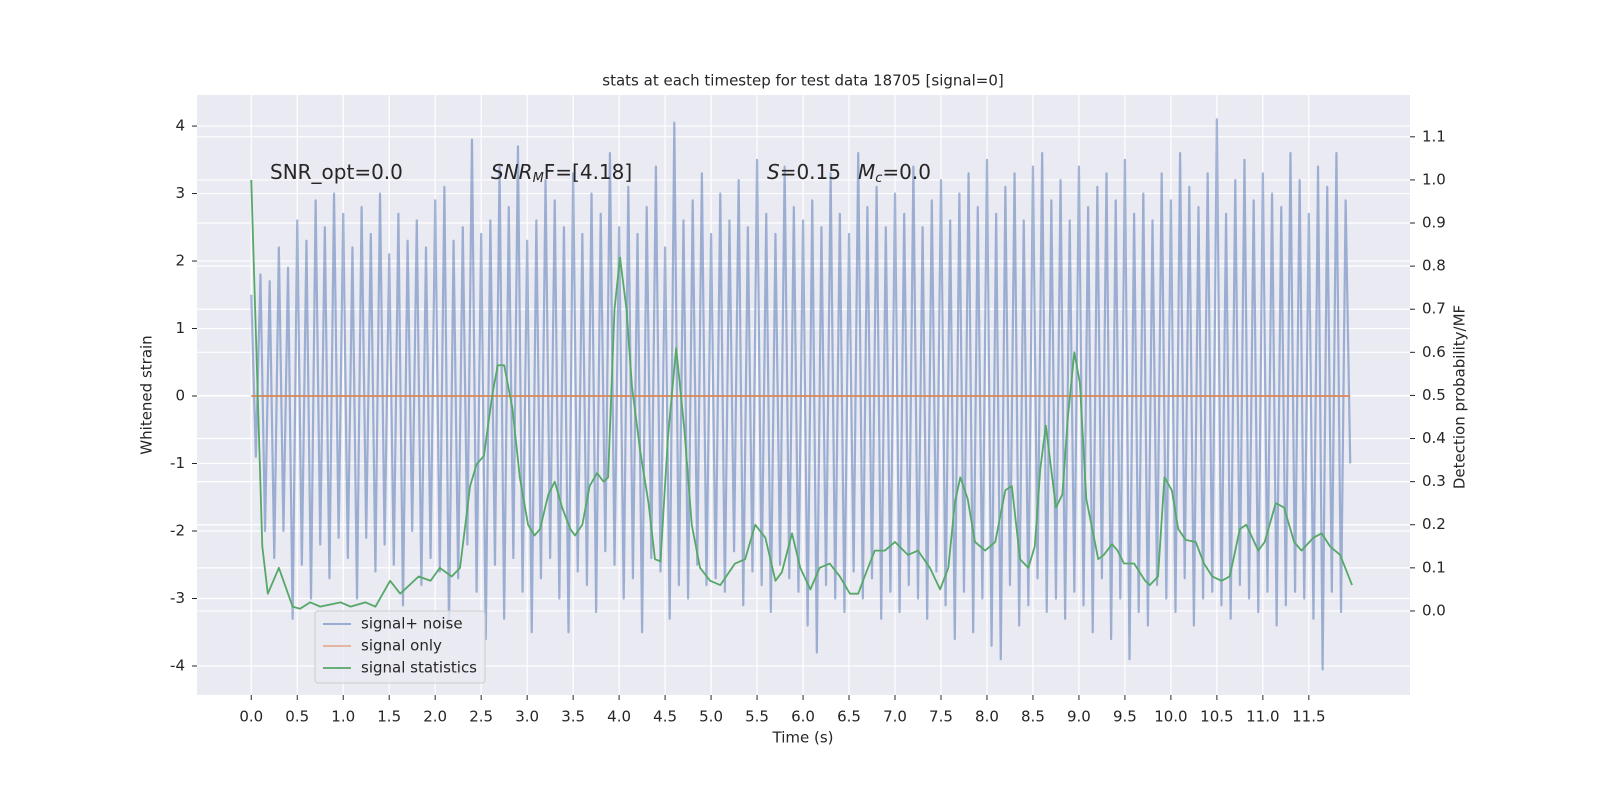 The image size is (1600, 804). Describe the element at coordinates (180, 193) in the screenshot. I see `y-tick-label: 3` at that location.